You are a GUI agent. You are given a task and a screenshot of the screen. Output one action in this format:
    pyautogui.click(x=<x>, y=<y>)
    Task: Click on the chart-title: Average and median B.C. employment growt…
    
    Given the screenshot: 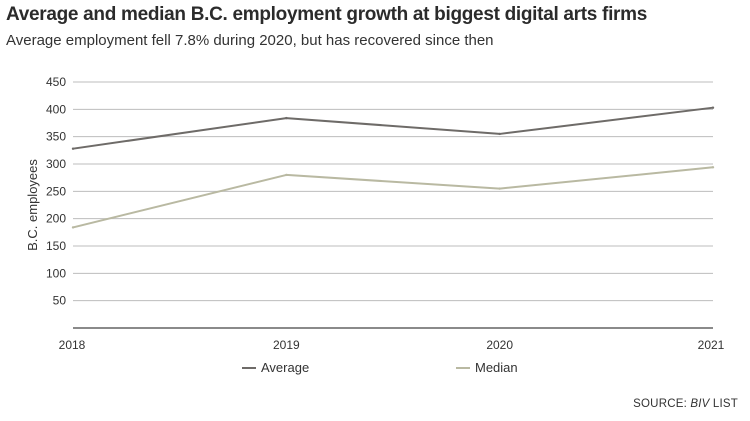 What is the action you would take?
    pyautogui.click(x=327, y=14)
    